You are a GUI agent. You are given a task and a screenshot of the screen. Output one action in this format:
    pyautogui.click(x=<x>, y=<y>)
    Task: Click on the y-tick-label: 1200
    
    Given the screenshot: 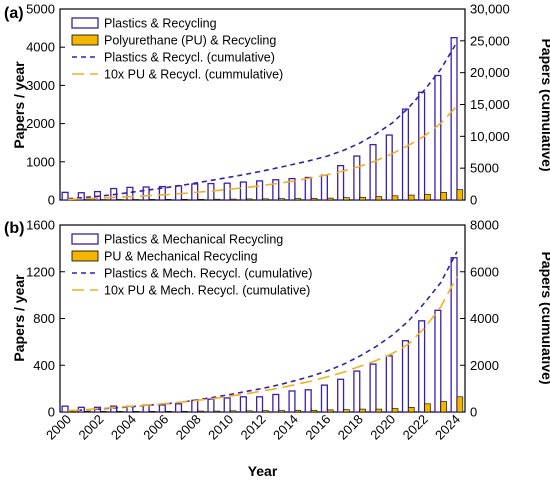 What is the action you would take?
    pyautogui.click(x=40, y=271)
    